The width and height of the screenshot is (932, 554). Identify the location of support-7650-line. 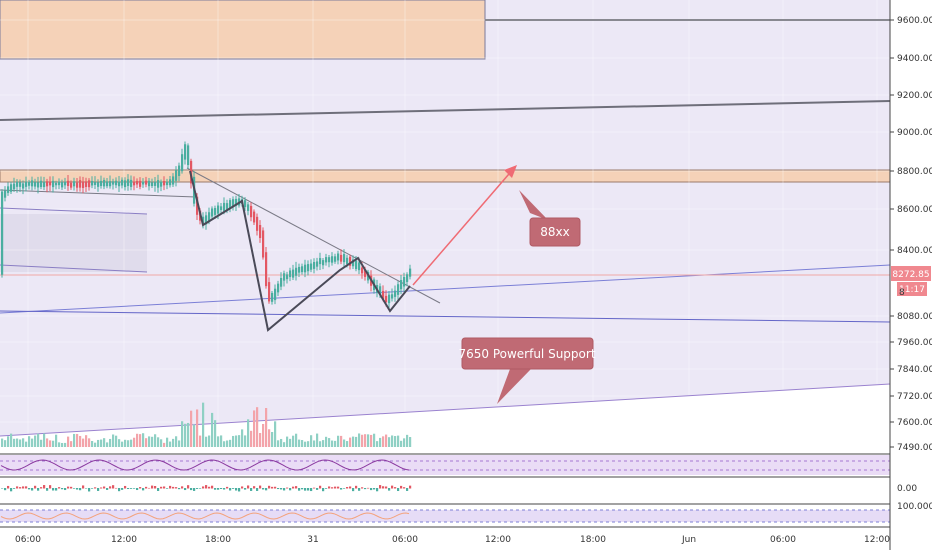
(445, 410).